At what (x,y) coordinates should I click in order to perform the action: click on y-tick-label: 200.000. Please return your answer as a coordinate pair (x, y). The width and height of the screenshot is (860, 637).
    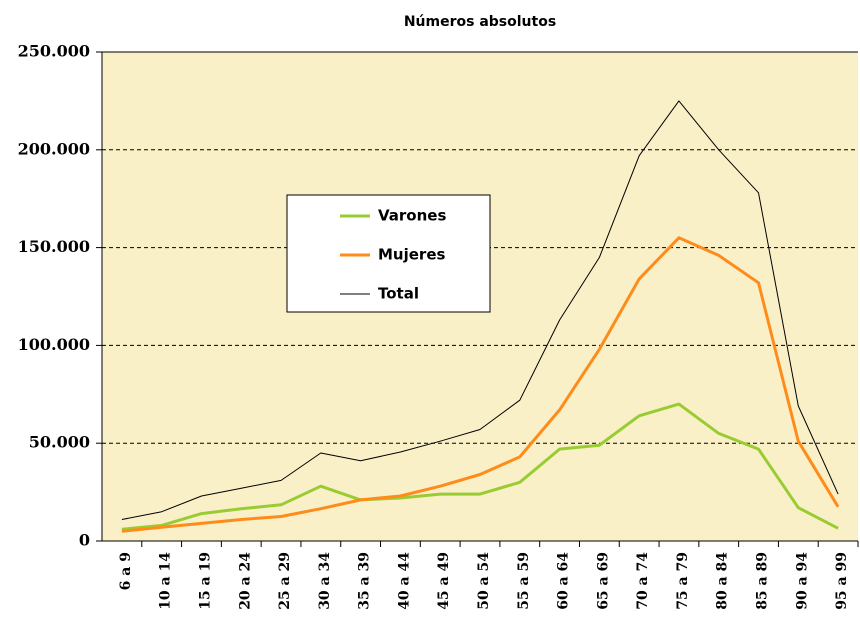
    Looking at the image, I should click on (54, 148).